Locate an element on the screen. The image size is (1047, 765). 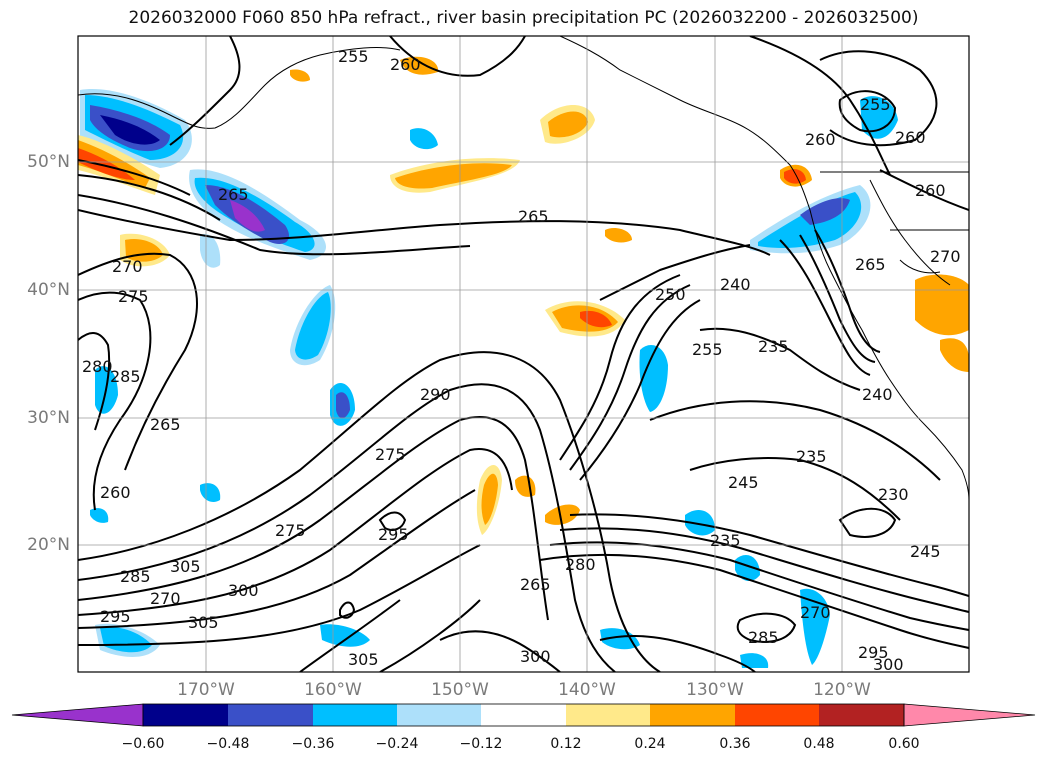
colorbar-tick: 0.12 is located at coordinates (566, 744).